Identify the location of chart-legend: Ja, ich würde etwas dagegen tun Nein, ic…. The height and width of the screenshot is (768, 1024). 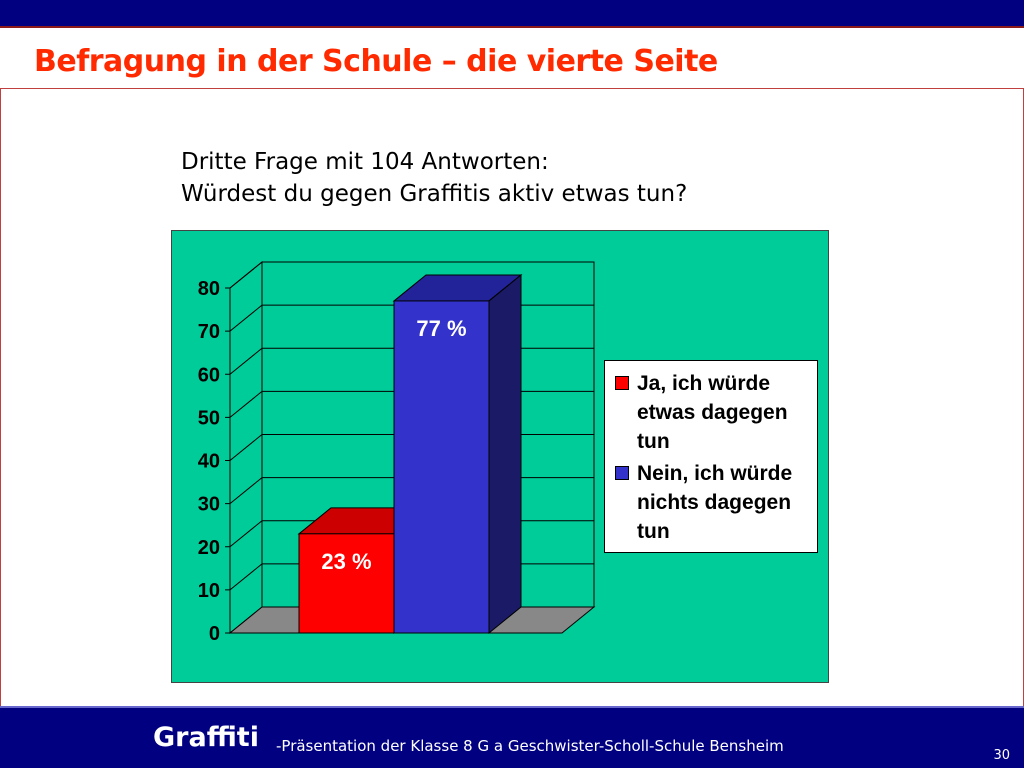
(711, 456).